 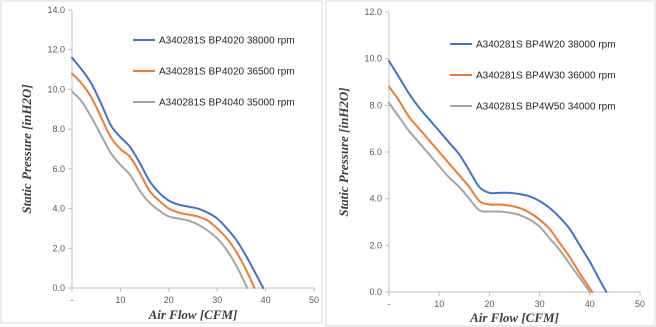 What do you see at coordinates (546, 45) in the screenshot?
I see `legend-label: A340281S BP4W20 38000 rpm` at bounding box center [546, 45].